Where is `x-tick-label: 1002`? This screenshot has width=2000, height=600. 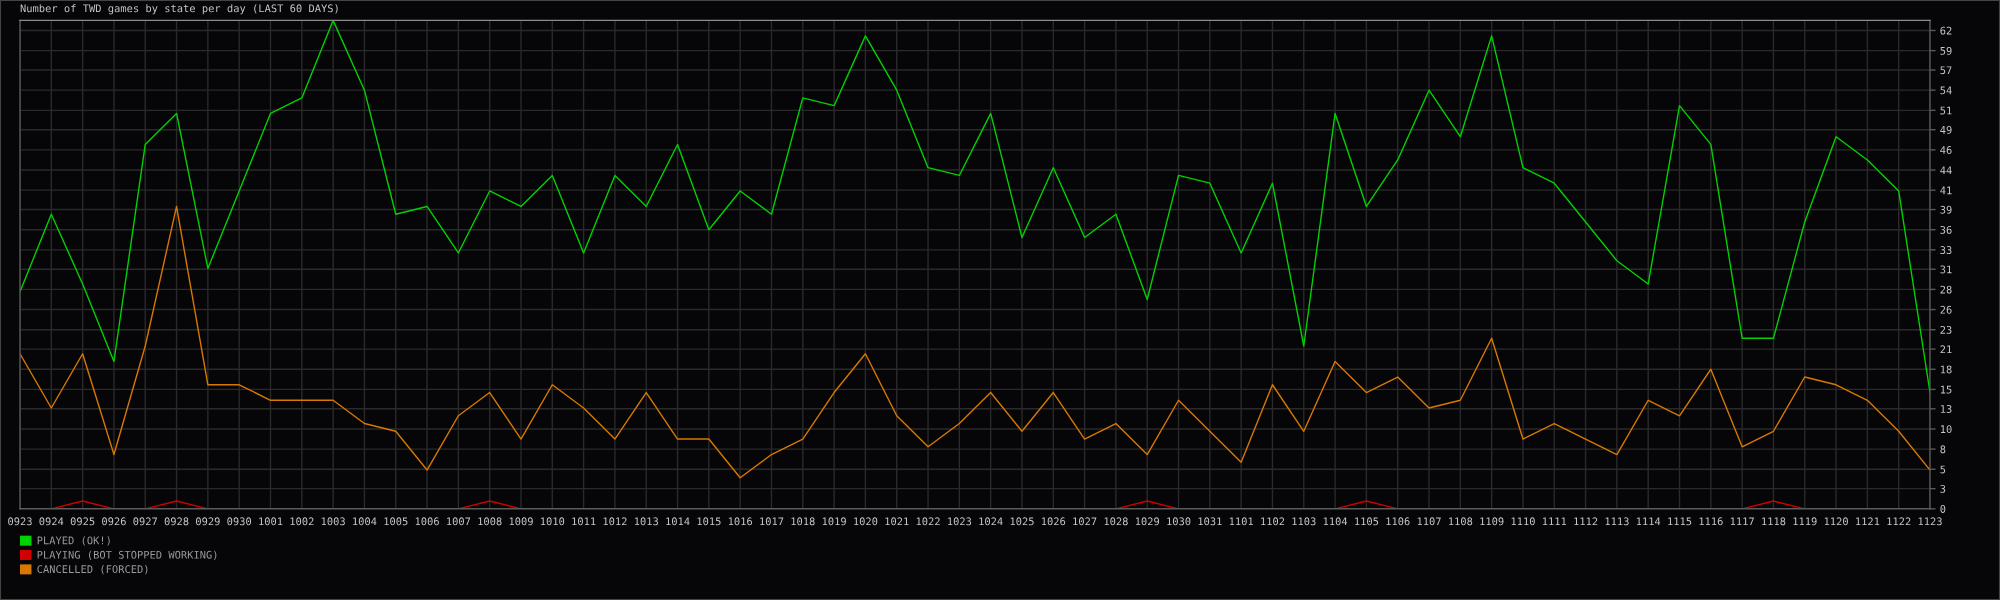 x-tick-label: 1002 is located at coordinates (302, 521).